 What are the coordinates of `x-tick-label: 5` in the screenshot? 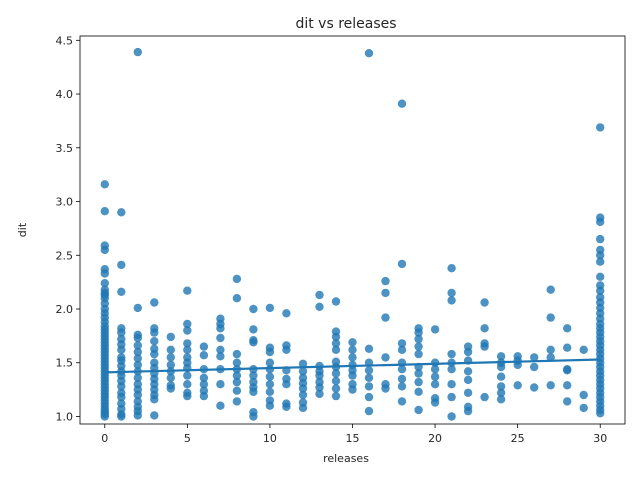 It's located at (187, 438).